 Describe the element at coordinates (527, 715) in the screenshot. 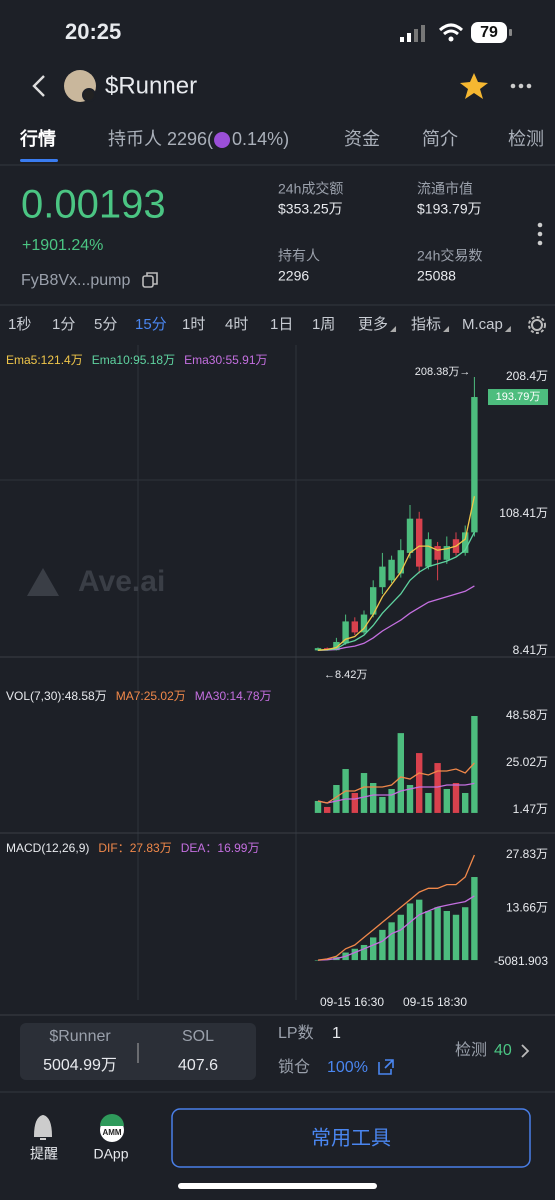

I see `y-tick-label: 48.58万` at that location.